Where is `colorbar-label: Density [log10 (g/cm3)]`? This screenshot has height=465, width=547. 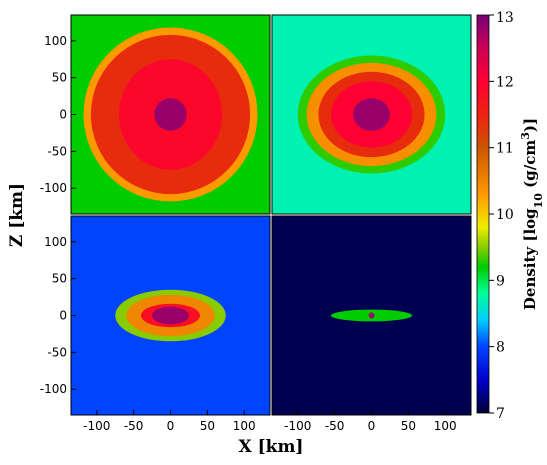 colorbar-label: Density [log10 (g/cm3)] is located at coordinates (532, 214).